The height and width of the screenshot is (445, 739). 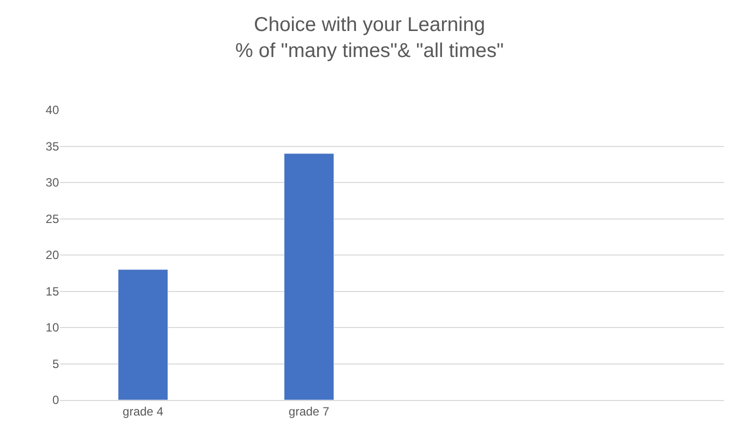 I want to click on y-tick-label: 0, so click(x=56, y=400).